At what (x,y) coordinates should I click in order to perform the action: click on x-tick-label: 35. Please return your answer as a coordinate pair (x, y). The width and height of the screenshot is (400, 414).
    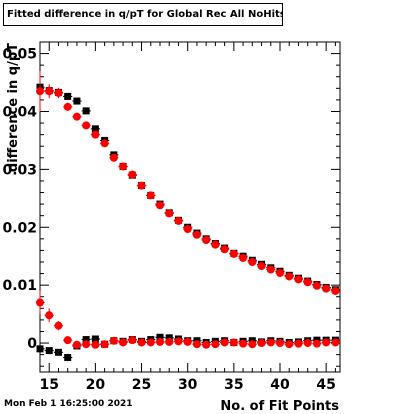
    Looking at the image, I should click on (233, 385).